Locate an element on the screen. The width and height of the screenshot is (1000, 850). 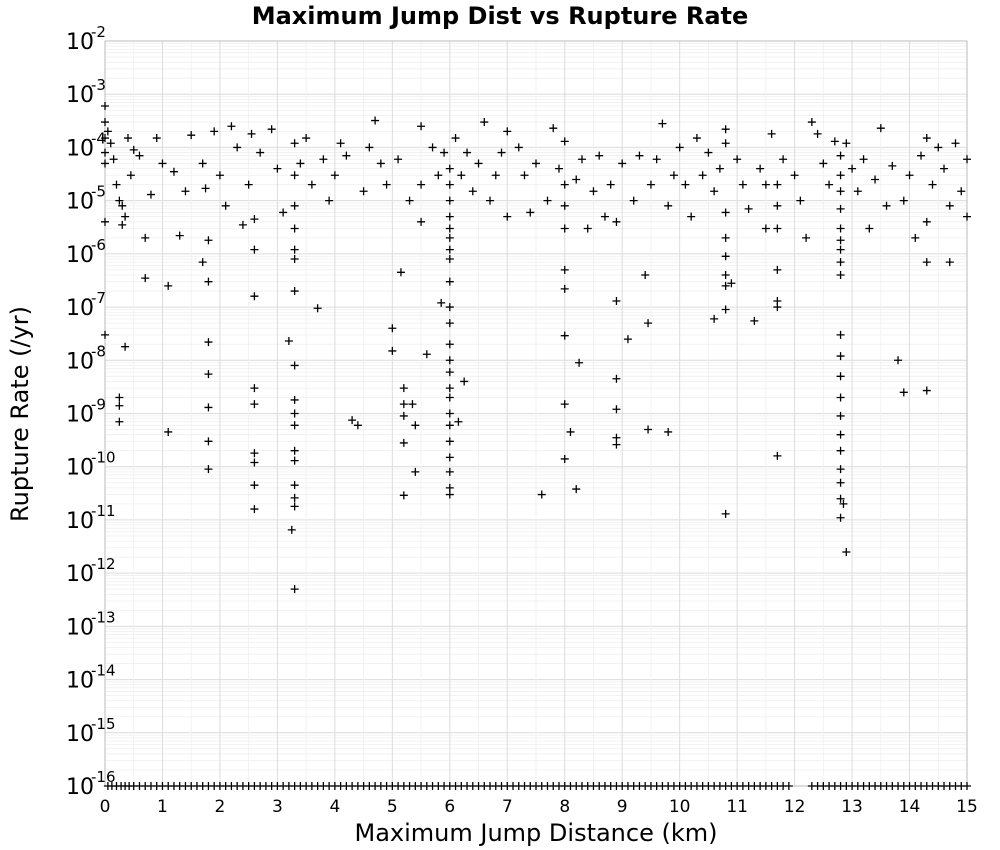
x-tick-label: 6 is located at coordinates (449, 807).